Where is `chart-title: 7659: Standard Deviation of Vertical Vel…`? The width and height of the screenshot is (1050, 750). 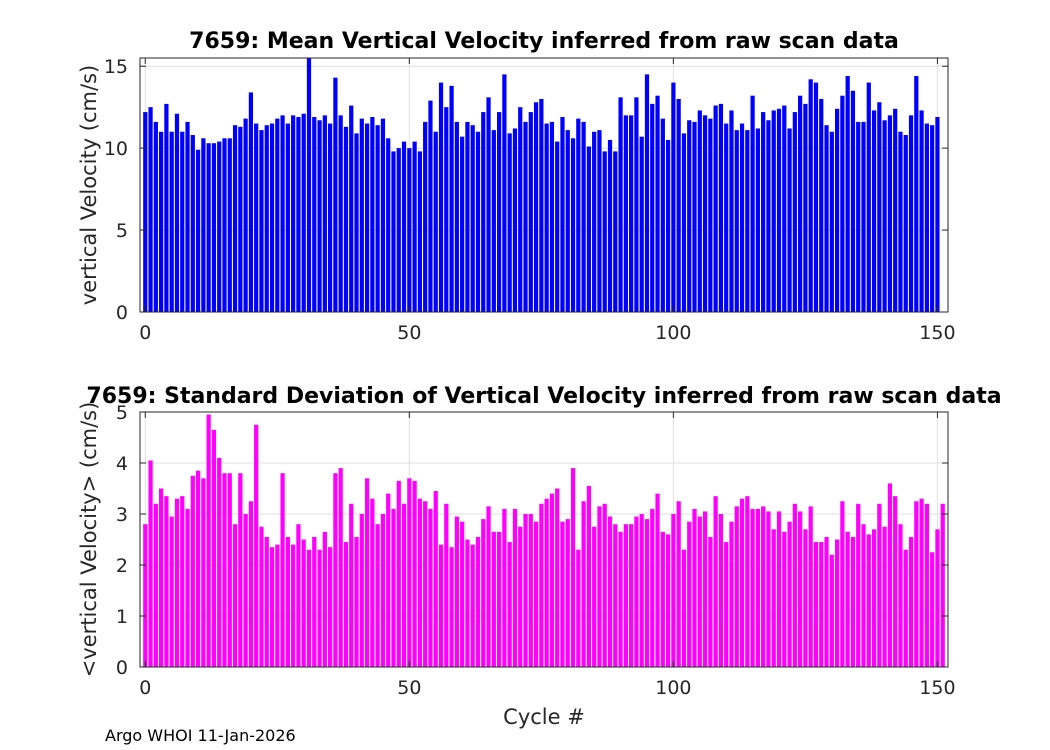
chart-title: 7659: Standard Deviation of Vertical Vel… is located at coordinates (543, 396).